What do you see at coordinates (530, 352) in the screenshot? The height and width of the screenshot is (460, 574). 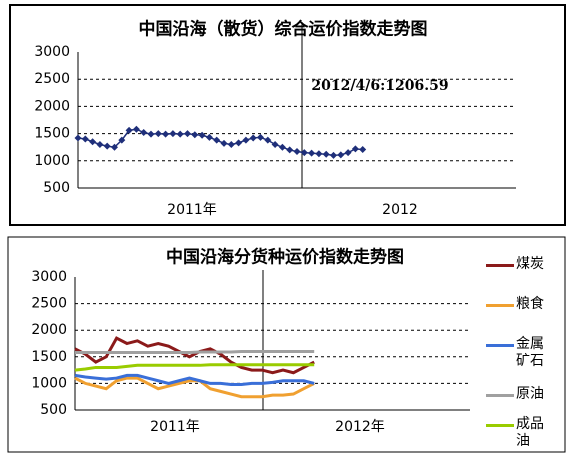 I see `legend-label: 金属矿石` at bounding box center [530, 352].